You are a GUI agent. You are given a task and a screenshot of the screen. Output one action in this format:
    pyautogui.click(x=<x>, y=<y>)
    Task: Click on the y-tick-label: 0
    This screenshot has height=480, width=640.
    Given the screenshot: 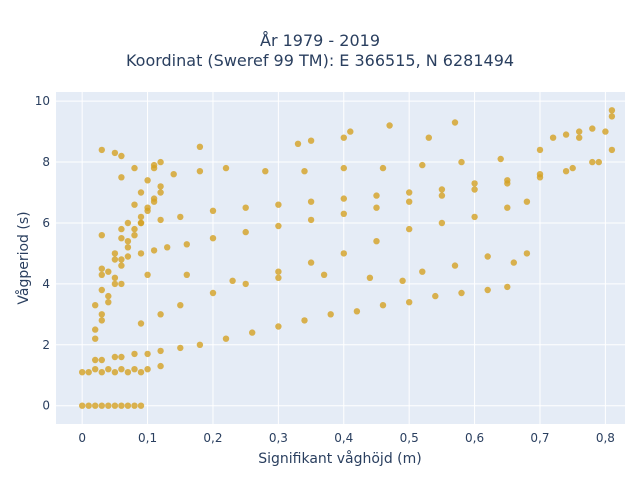 What is the action you would take?
    pyautogui.click(x=46, y=406)
    